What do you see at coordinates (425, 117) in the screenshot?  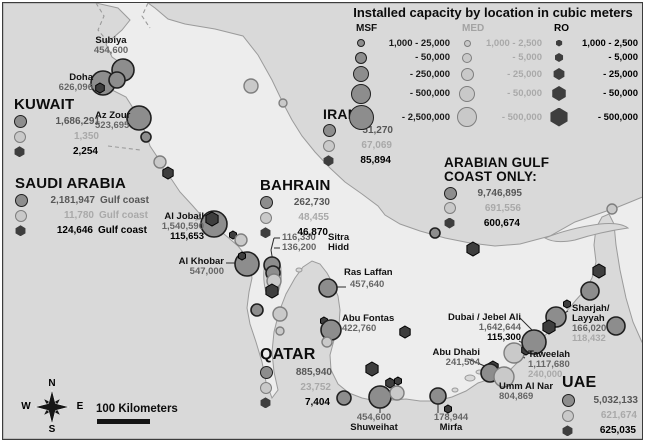 I see `legend-label: - 2,500,000` at bounding box center [425, 117].